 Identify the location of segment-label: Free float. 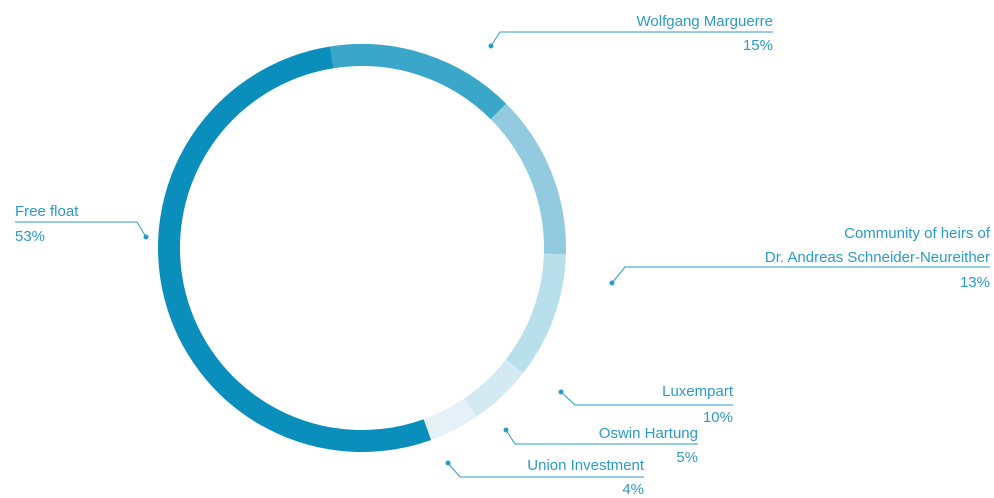
(47, 211).